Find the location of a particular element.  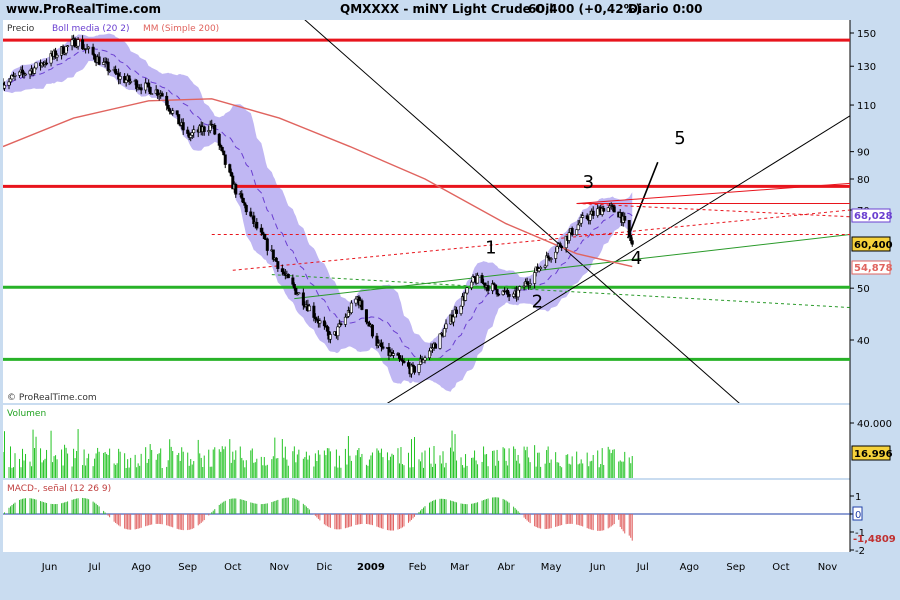

wave-label-5: 5 is located at coordinates (679, 138).